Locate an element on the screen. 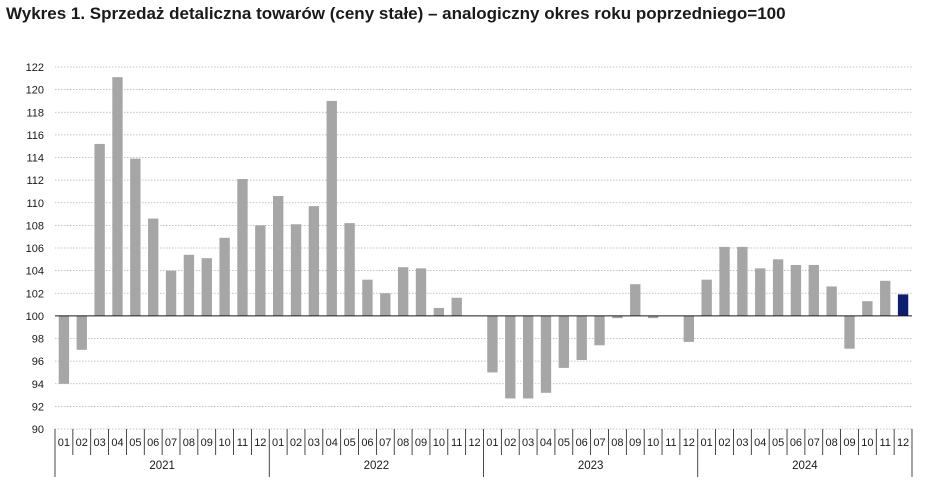 This screenshot has height=498, width=948. y-tick-label: 110 is located at coordinates (35, 204).